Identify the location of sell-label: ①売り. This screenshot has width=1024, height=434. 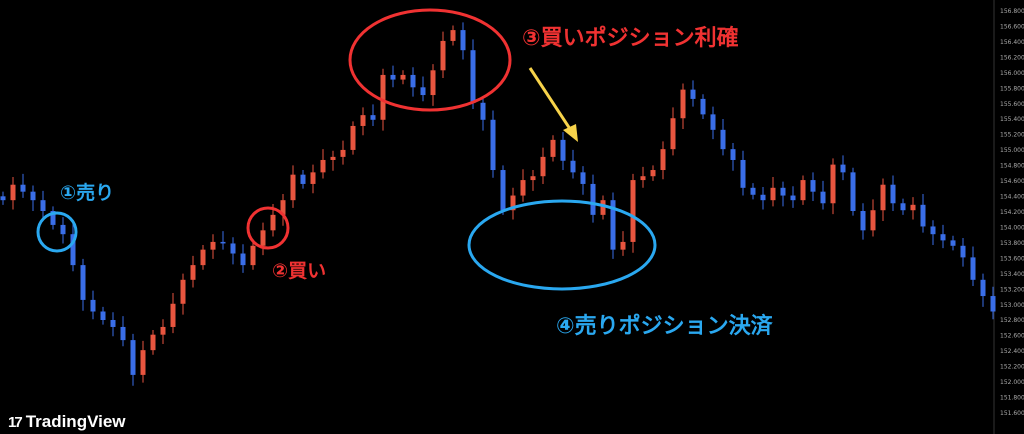
(87, 193).